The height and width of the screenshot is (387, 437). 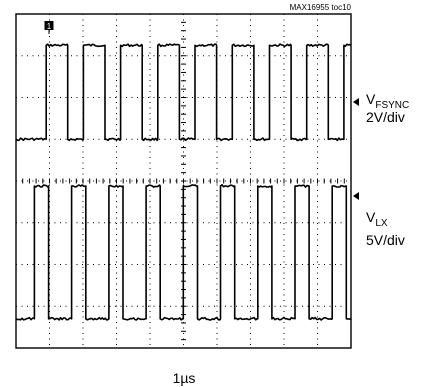 I want to click on channel-1-ground-marker, so click(x=356, y=102).